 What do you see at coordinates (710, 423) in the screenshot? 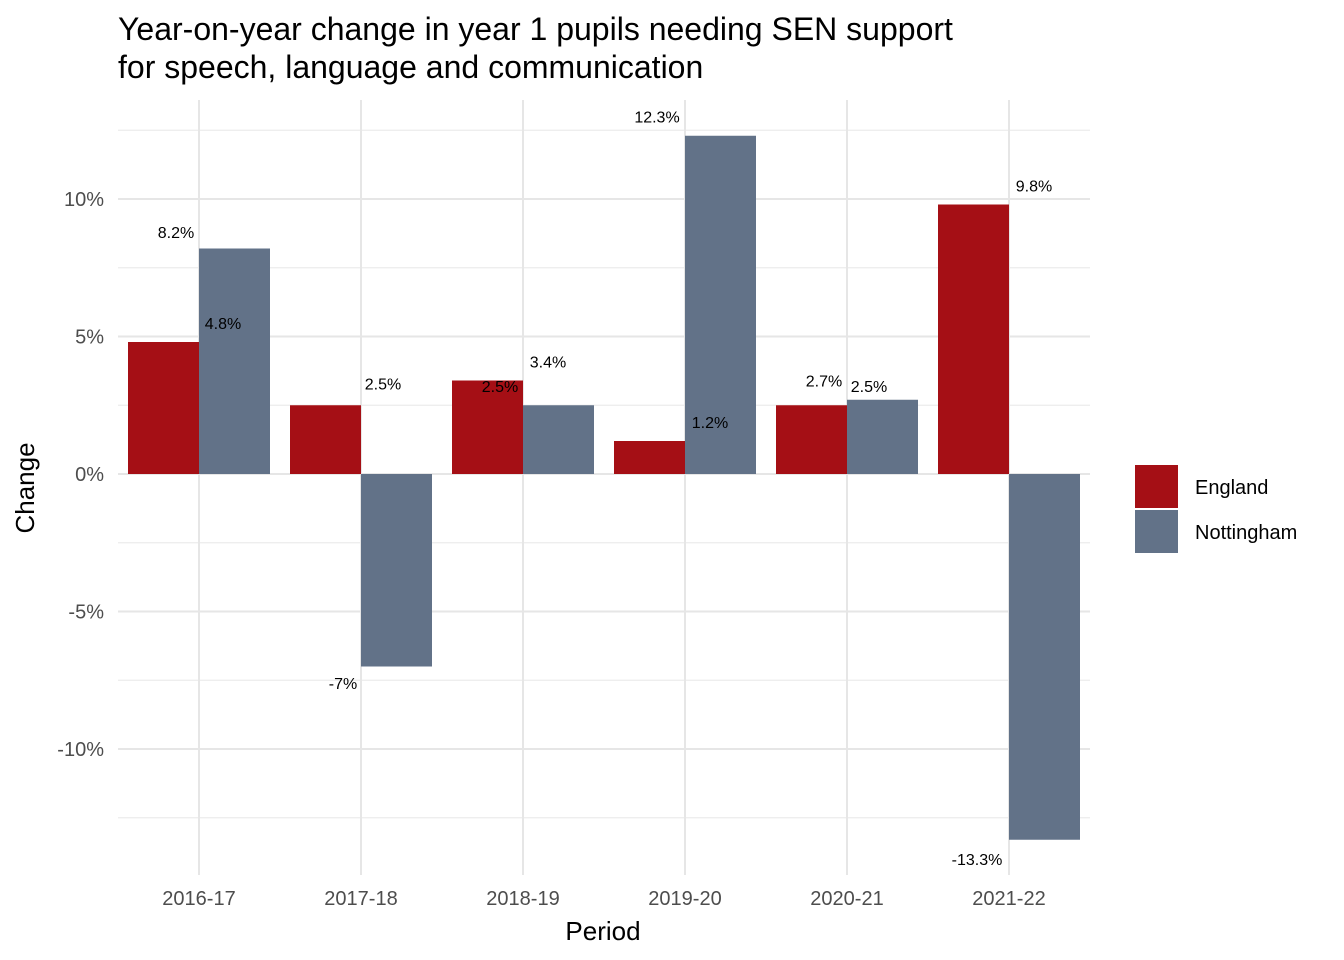
I see `data-label: 1.2%` at bounding box center [710, 423].